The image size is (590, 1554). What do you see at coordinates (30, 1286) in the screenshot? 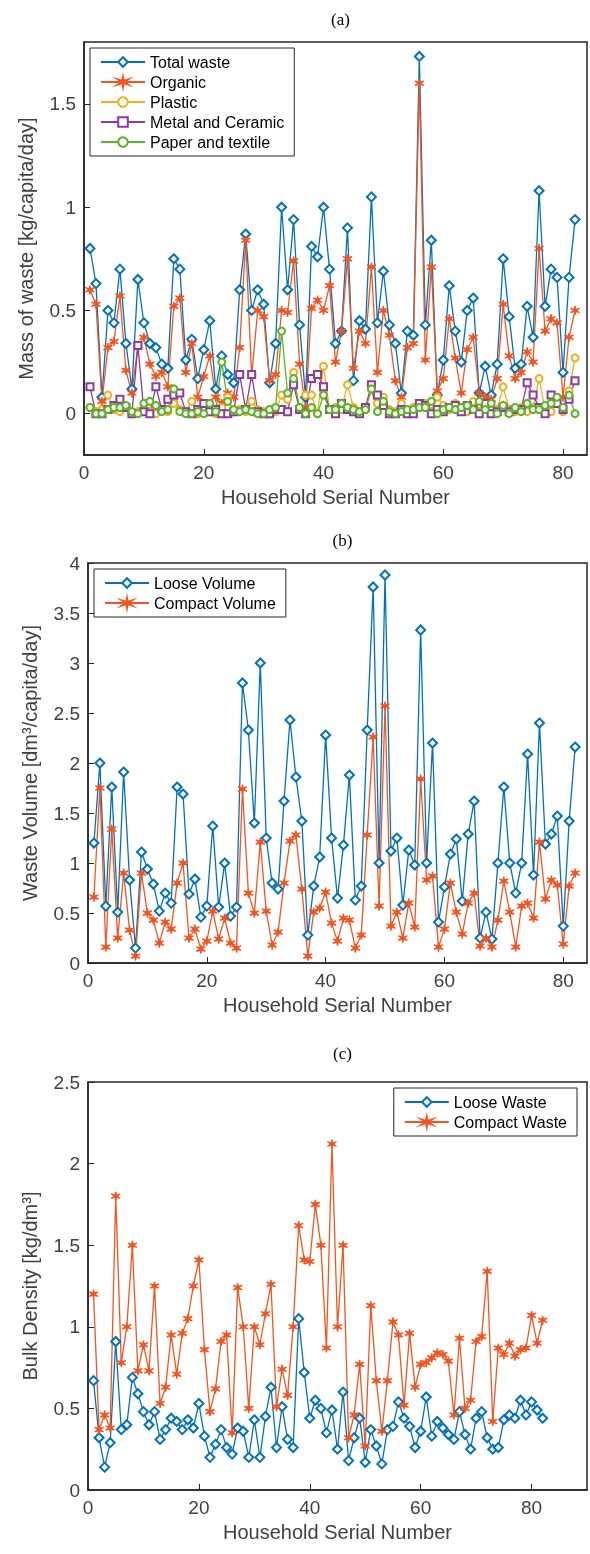
I see `y-axis-title: Bulk Density [kg/dm³]` at bounding box center [30, 1286].